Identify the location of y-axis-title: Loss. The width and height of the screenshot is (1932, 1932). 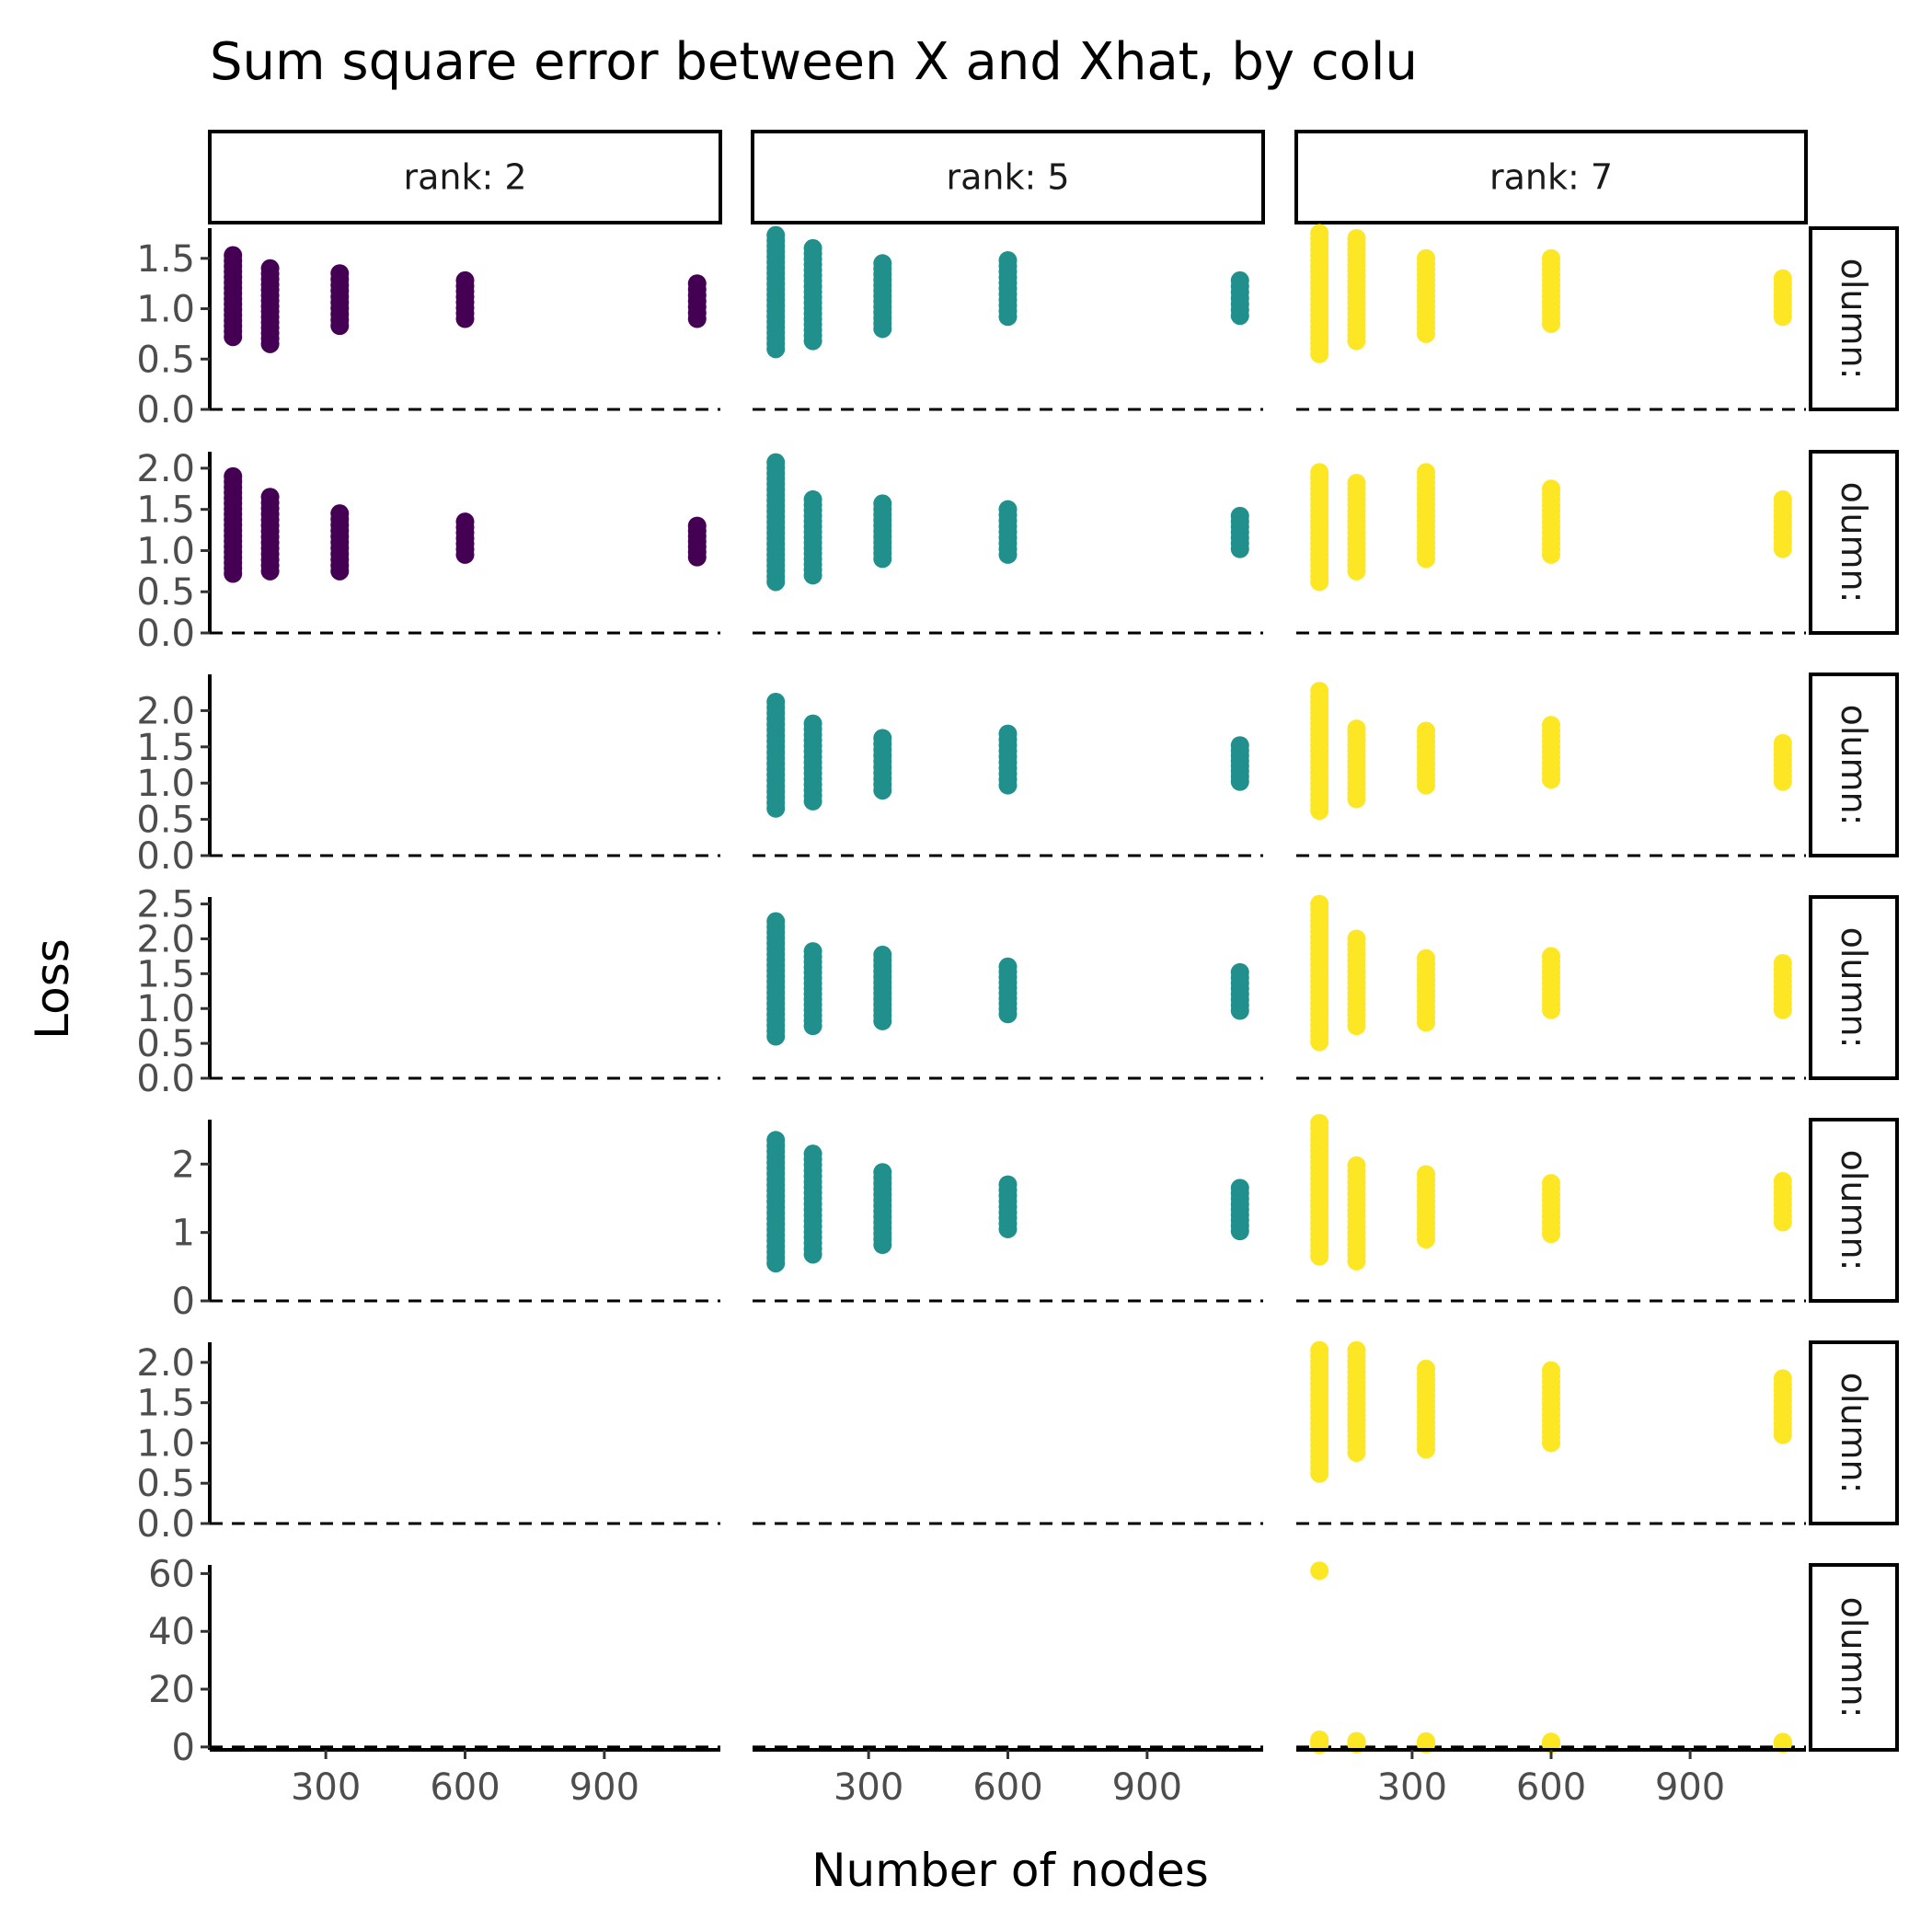
(52, 989).